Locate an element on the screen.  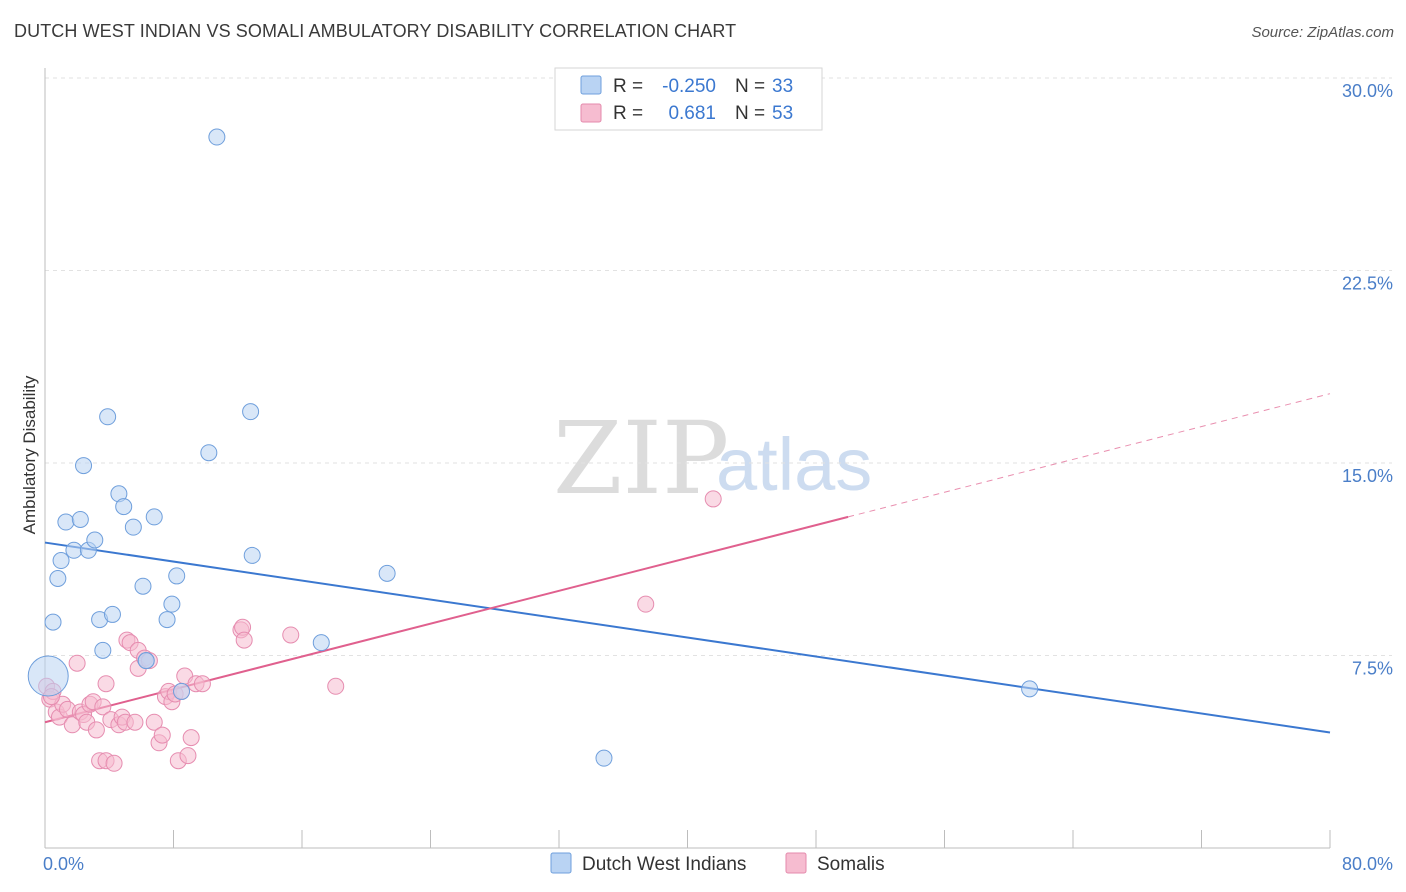
bottom-legend-swatch-pink is located at coordinates (796, 863).